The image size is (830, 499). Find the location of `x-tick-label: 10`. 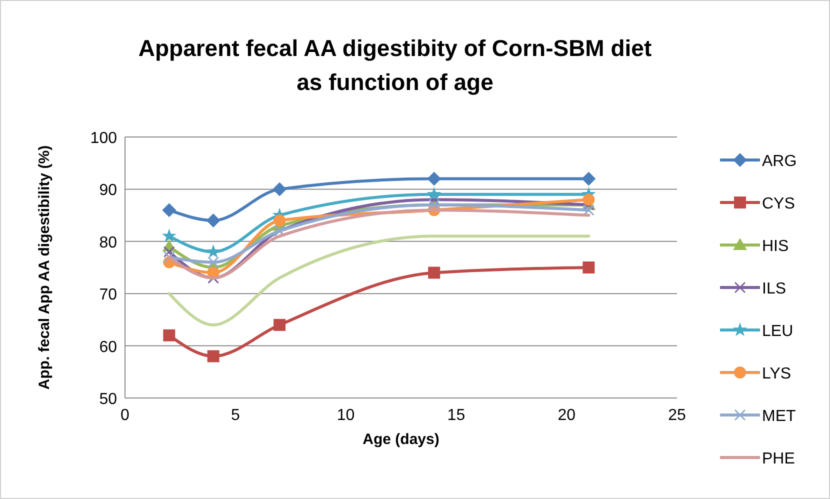

x-tick-label: 10 is located at coordinates (345, 415).